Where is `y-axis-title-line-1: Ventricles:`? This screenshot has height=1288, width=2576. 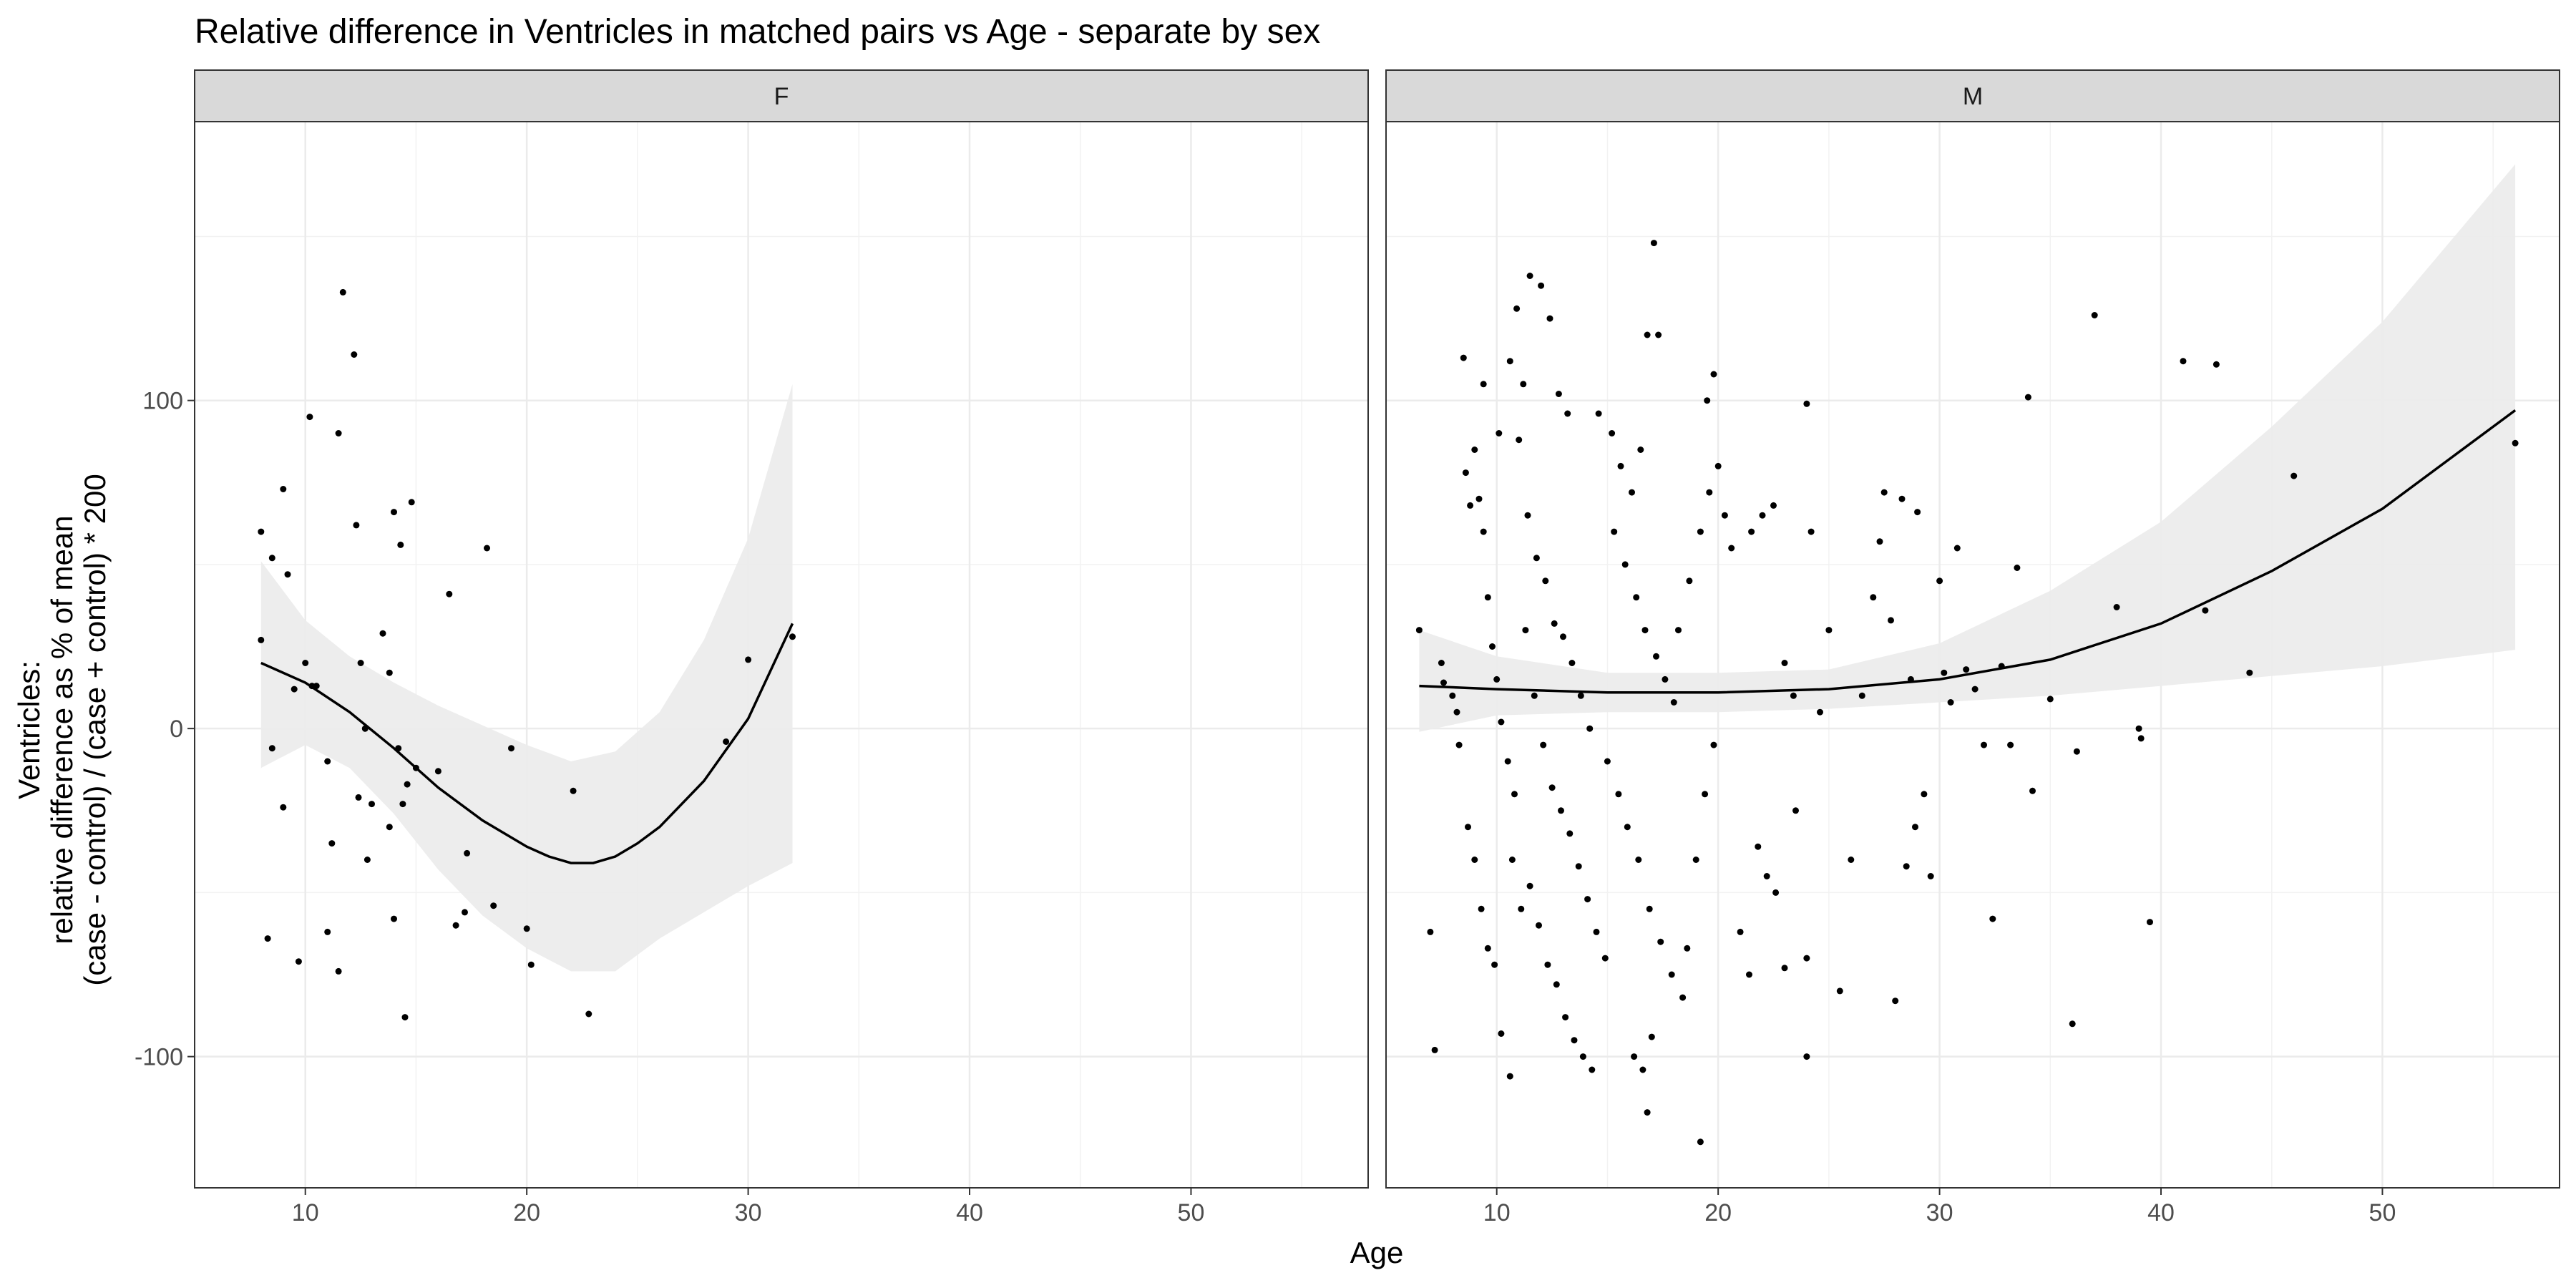 y-axis-title-line-1: Ventricles: is located at coordinates (29, 729).